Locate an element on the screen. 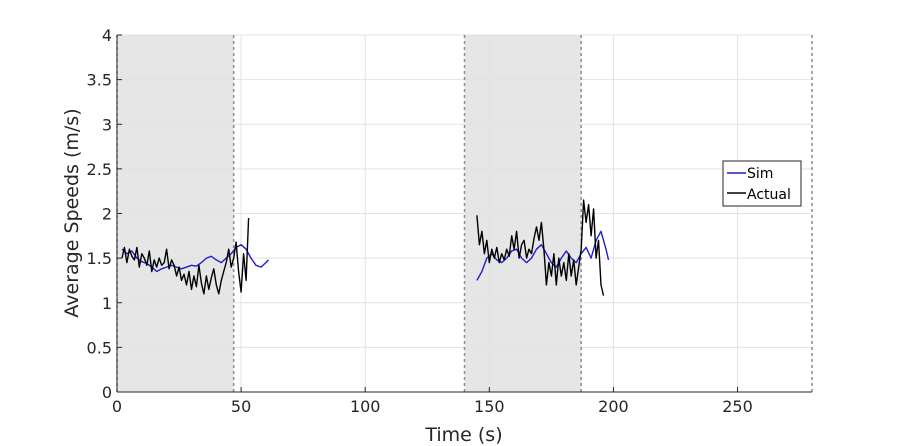 This screenshot has width=897, height=446. y-tick-label-3: 1.5 is located at coordinates (99, 258).